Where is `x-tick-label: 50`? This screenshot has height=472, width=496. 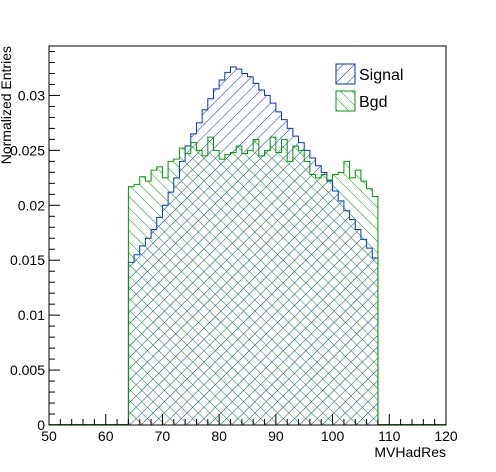
x-tick-label: 50 is located at coordinates (49, 436).